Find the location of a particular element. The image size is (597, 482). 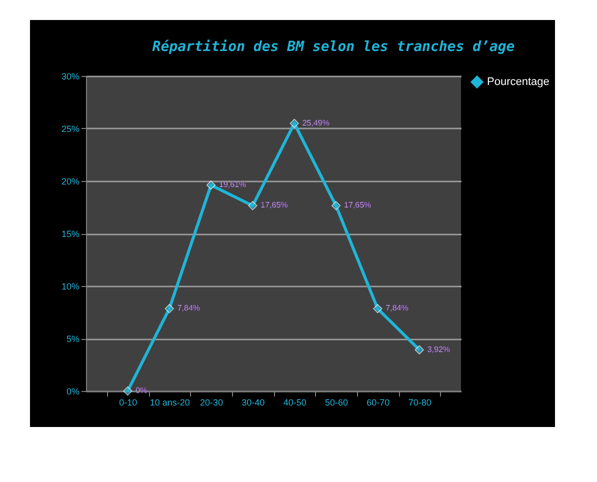

chart-title: Répartition des BM selon les tranches d’age is located at coordinates (333, 47).